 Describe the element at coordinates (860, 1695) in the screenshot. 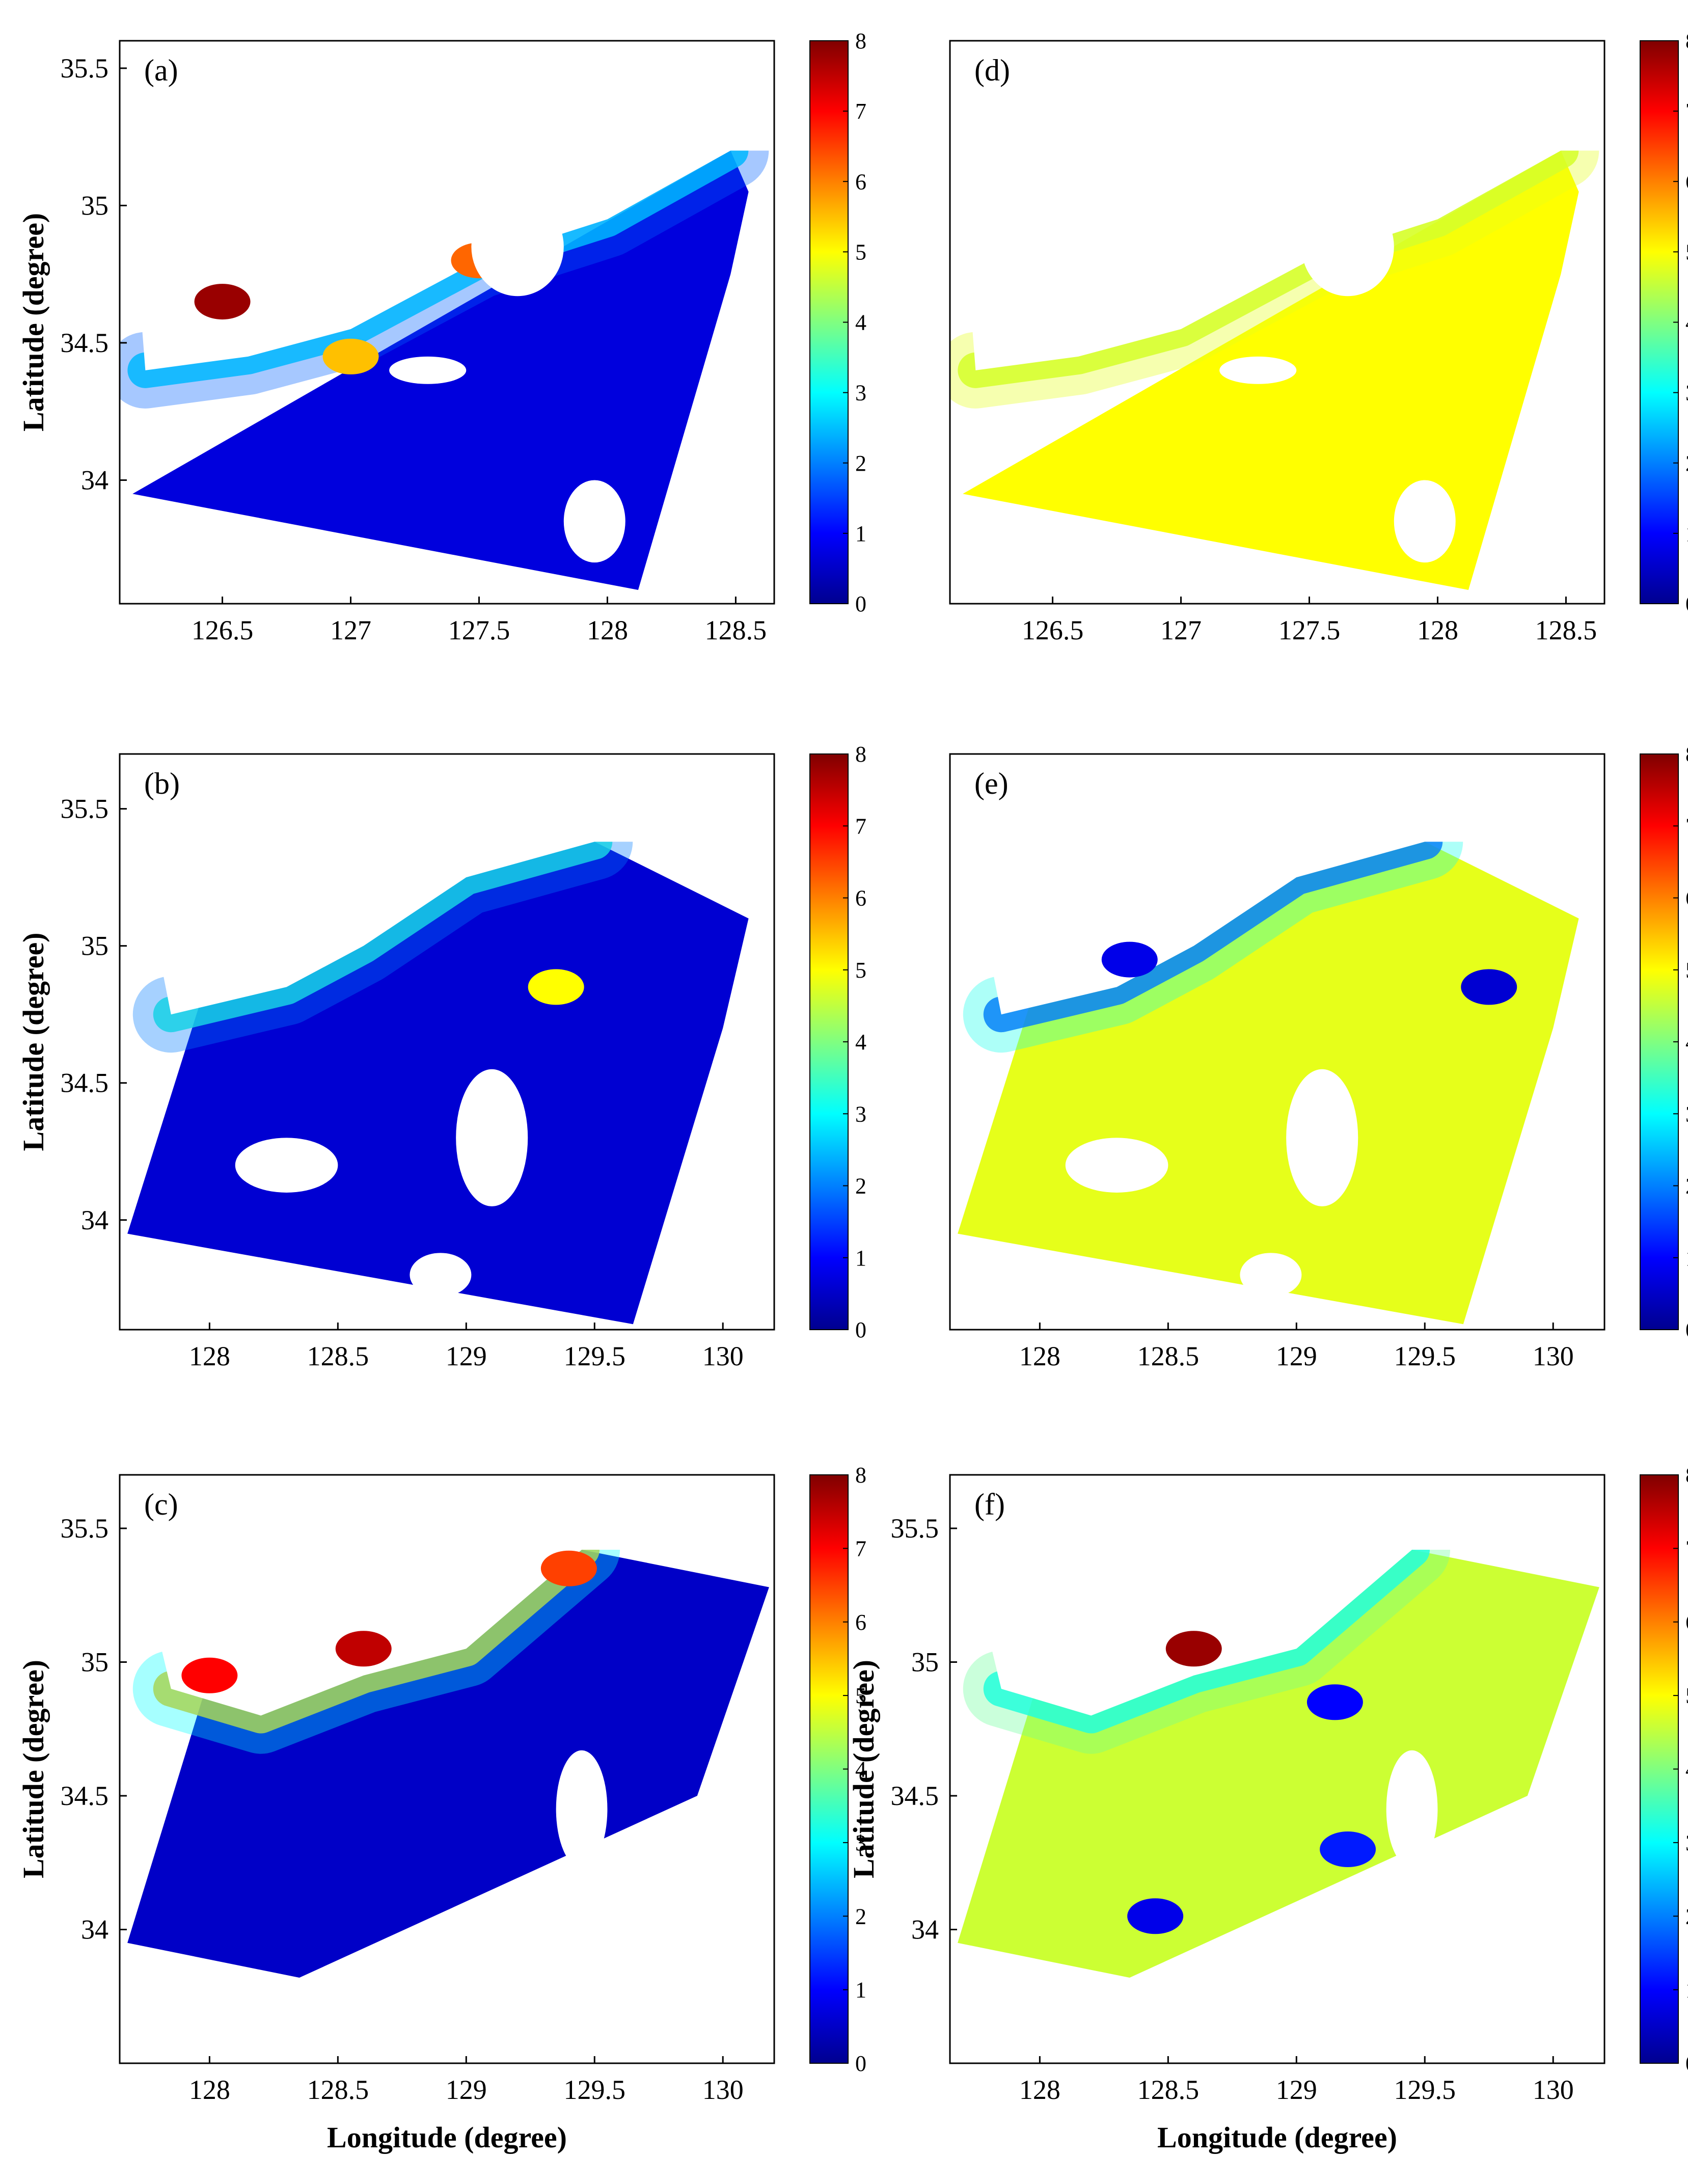

I see `colorbar-tick-label: 5` at that location.